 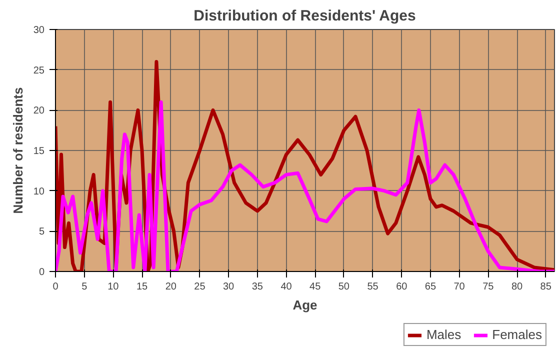 What do you see at coordinates (171, 287) in the screenshot?
I see `x-tick-label: 20` at bounding box center [171, 287].